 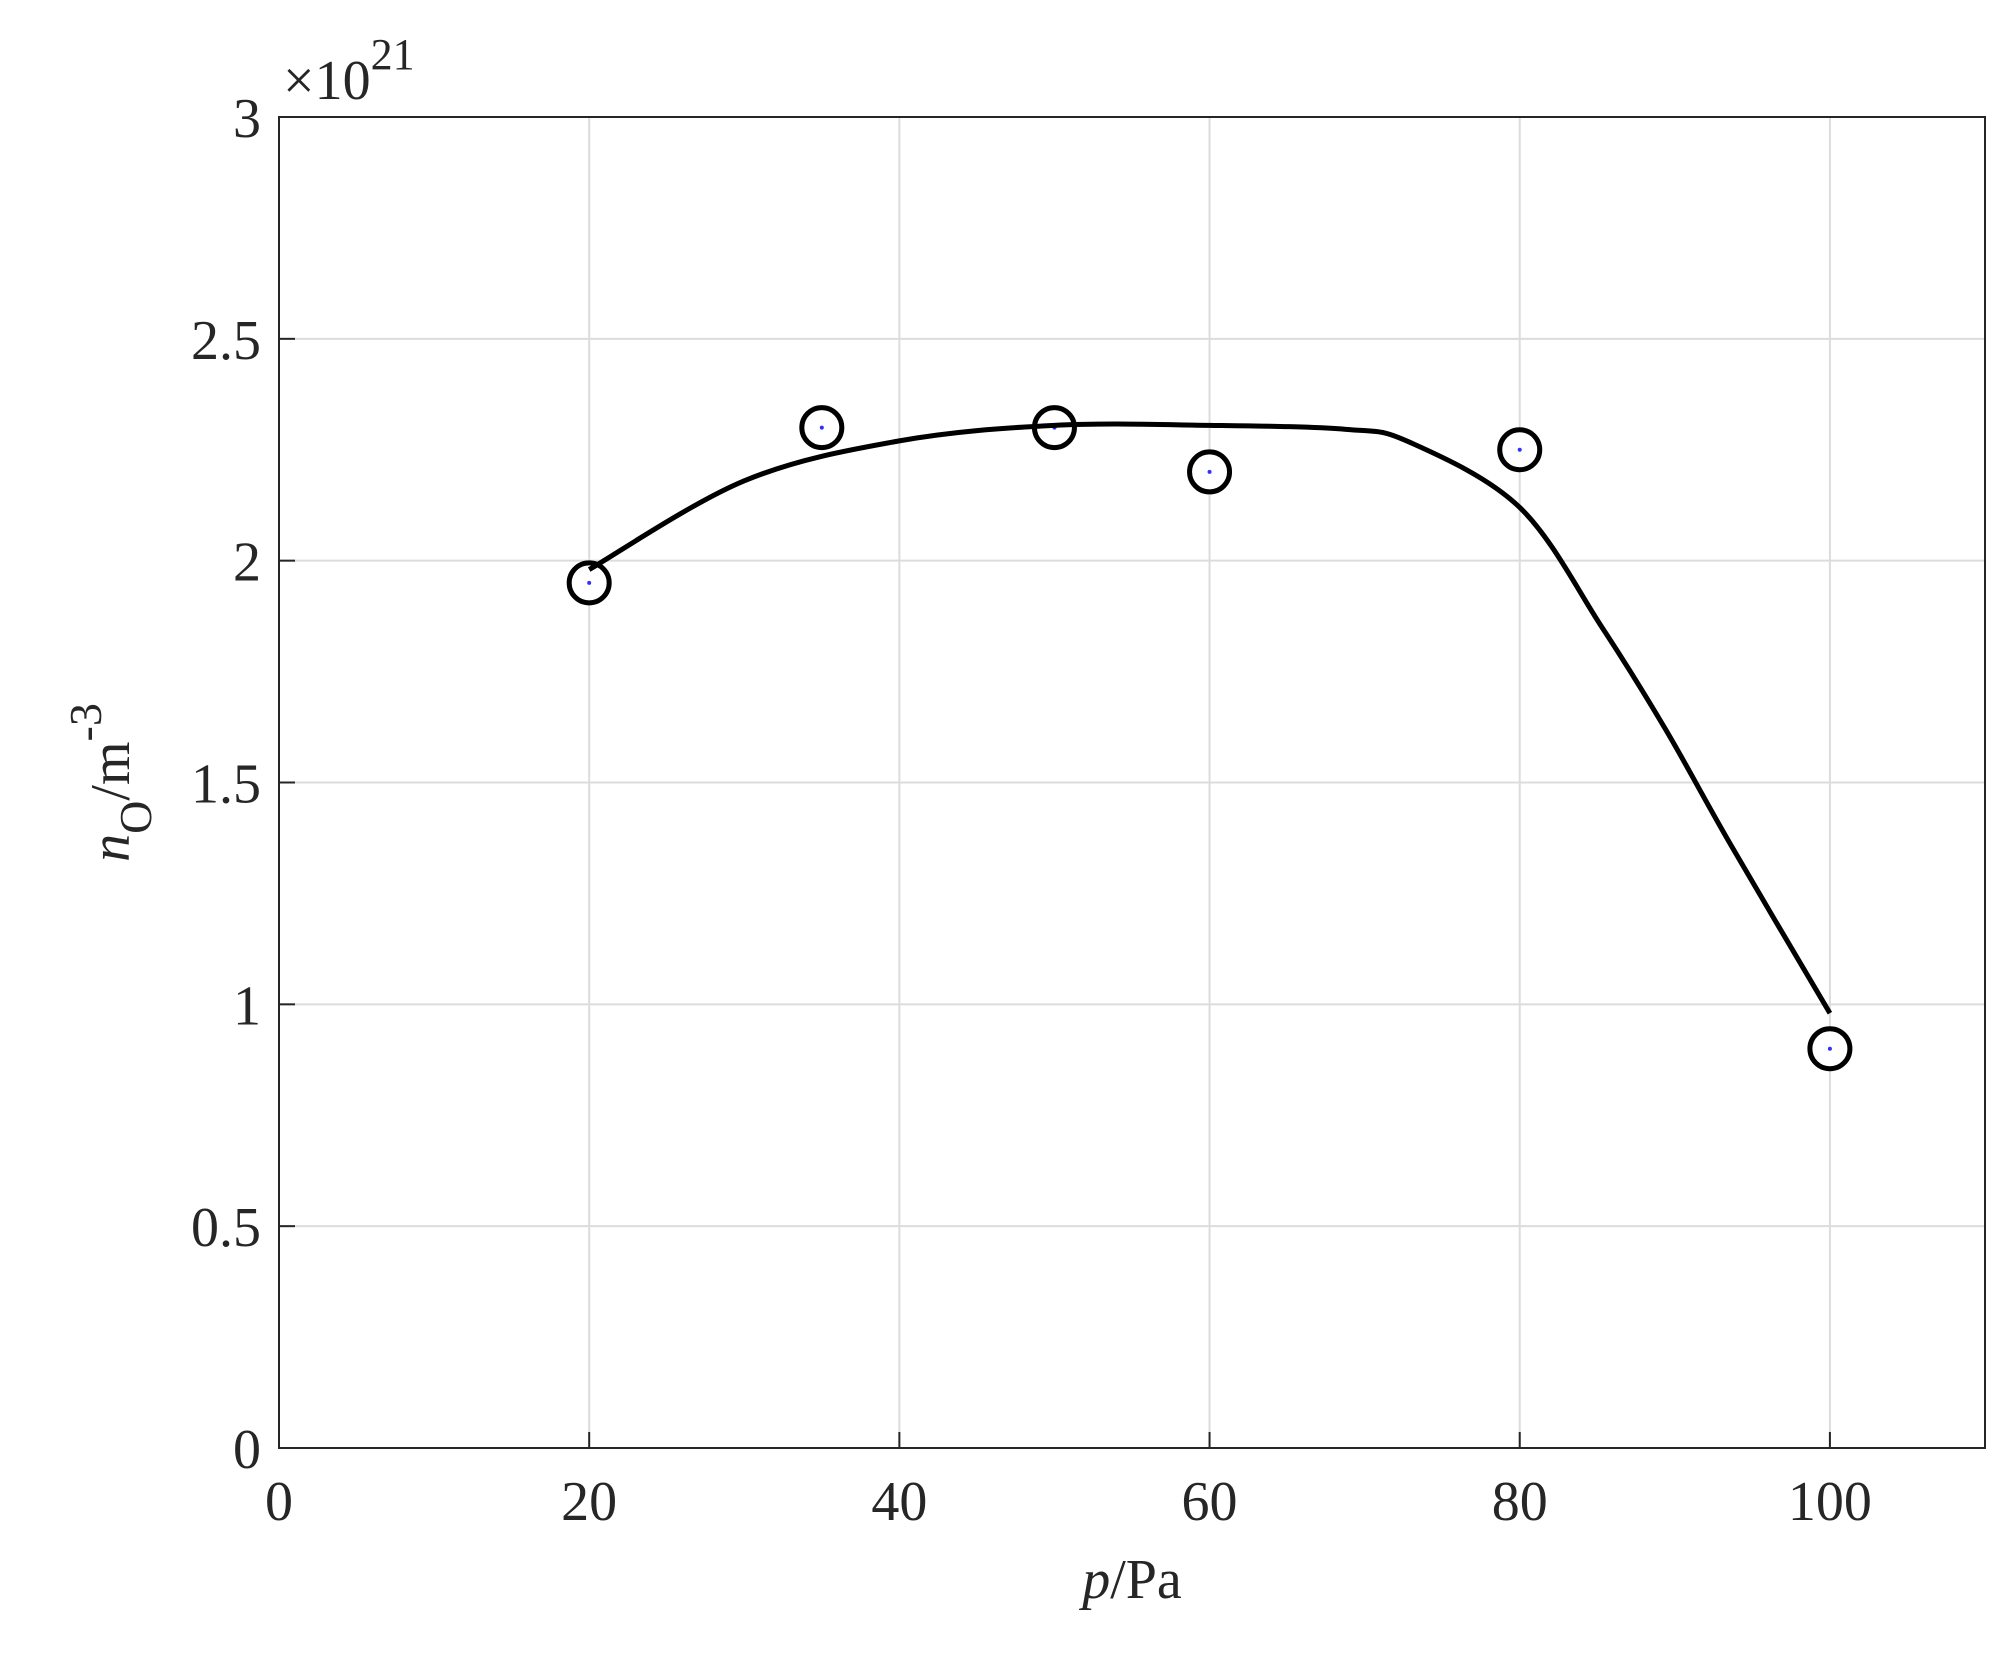 I want to click on x-tick-label: 20, so click(x=589, y=1502).